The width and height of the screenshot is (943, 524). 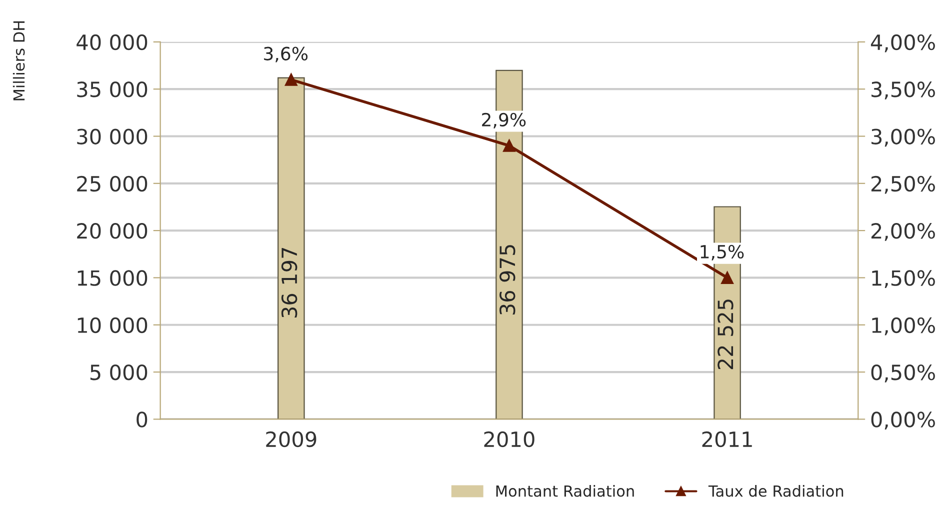 I want to click on x-tick-label: 2009, so click(x=291, y=439).